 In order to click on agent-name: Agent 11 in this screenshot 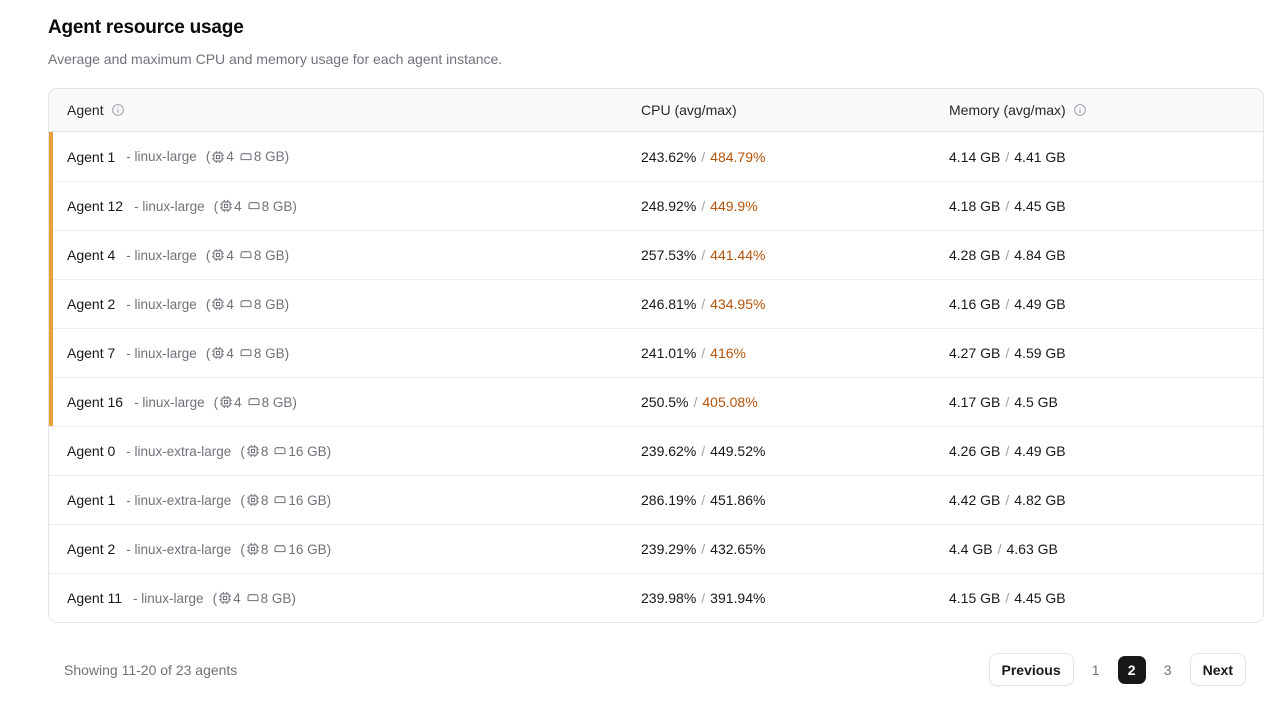, I will do `click(95, 598)`.